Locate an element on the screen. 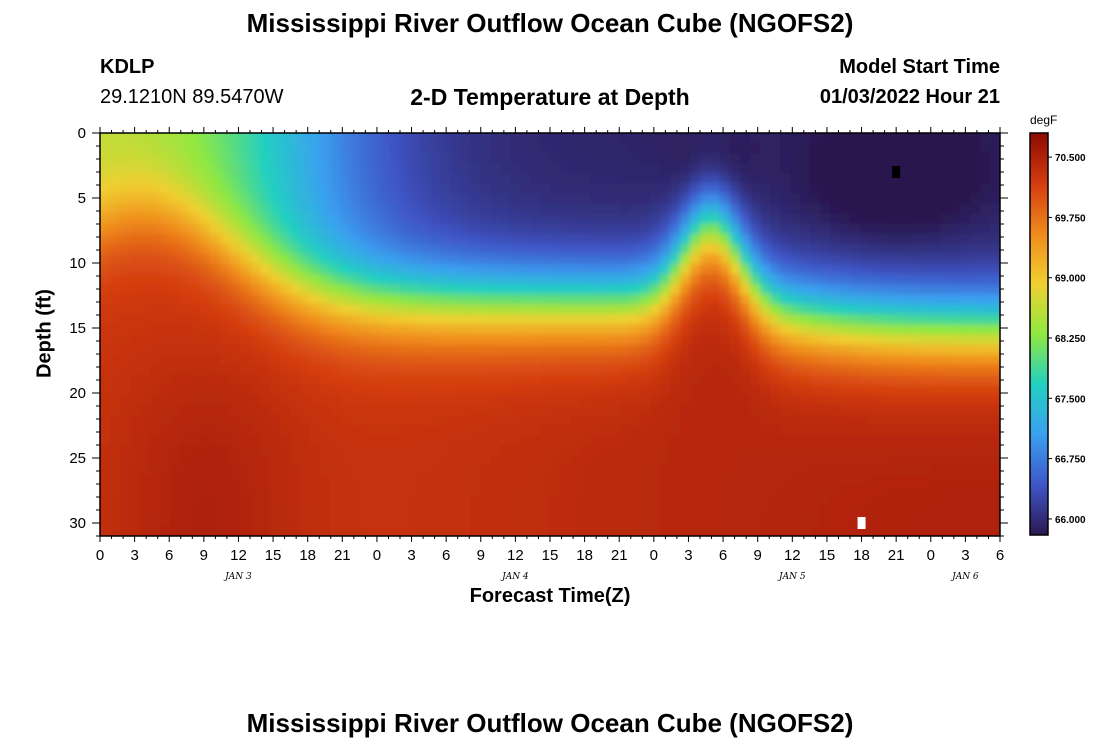 The height and width of the screenshot is (750, 1100). station-id: KDLP is located at coordinates (127, 67).